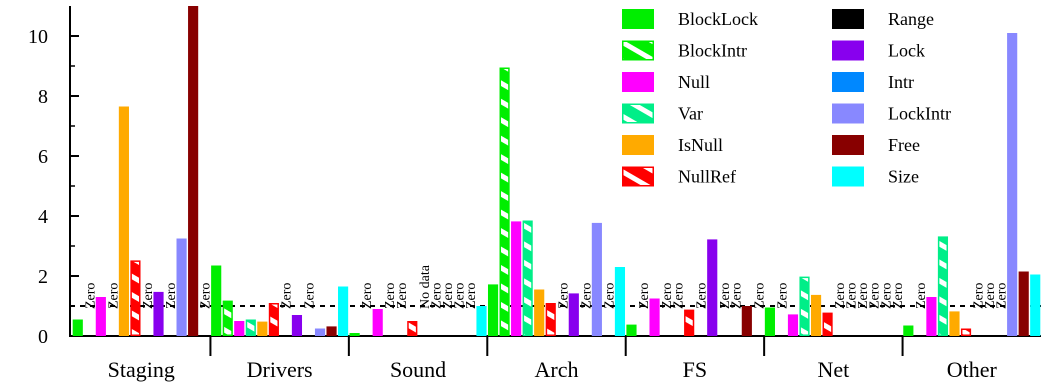  Describe the element at coordinates (216, 300) in the screenshot. I see `bar-blocklock-drivers` at that location.